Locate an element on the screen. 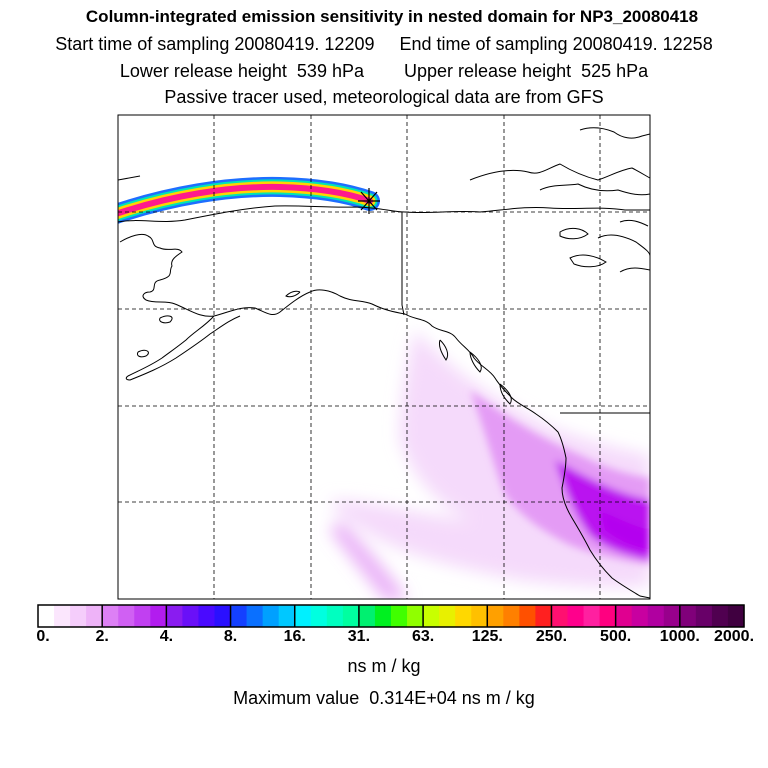  colorbar-tick-label: 16. is located at coordinates (294, 636).